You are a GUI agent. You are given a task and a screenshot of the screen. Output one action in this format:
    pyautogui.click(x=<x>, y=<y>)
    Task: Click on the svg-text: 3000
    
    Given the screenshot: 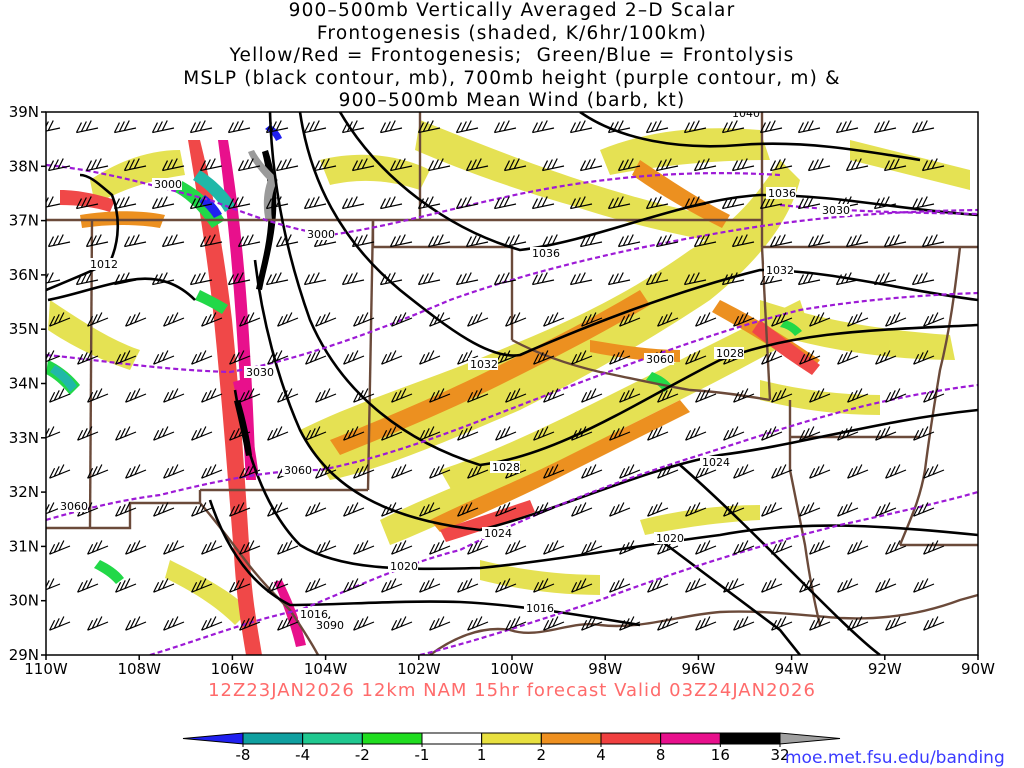 What is the action you would take?
    pyautogui.click(x=321, y=234)
    